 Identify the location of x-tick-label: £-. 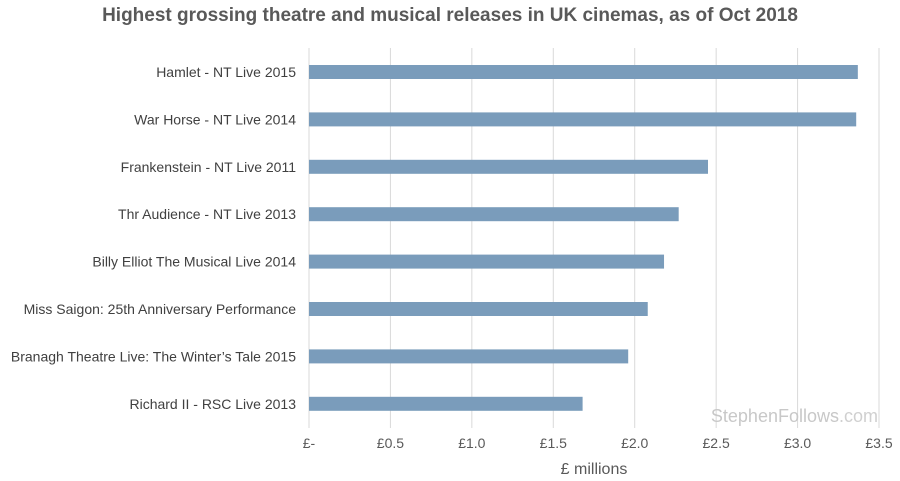
(309, 443).